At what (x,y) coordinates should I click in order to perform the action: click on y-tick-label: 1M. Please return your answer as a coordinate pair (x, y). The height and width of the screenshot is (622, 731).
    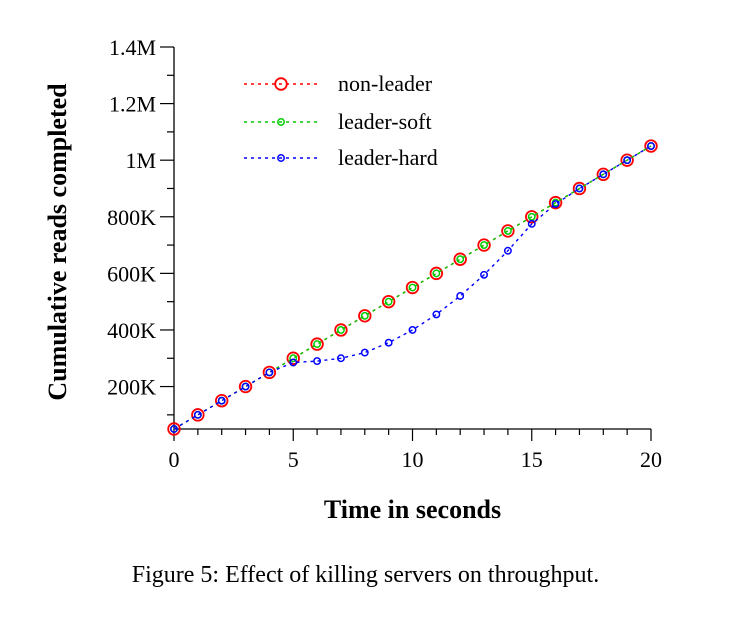
    Looking at the image, I should click on (140, 160).